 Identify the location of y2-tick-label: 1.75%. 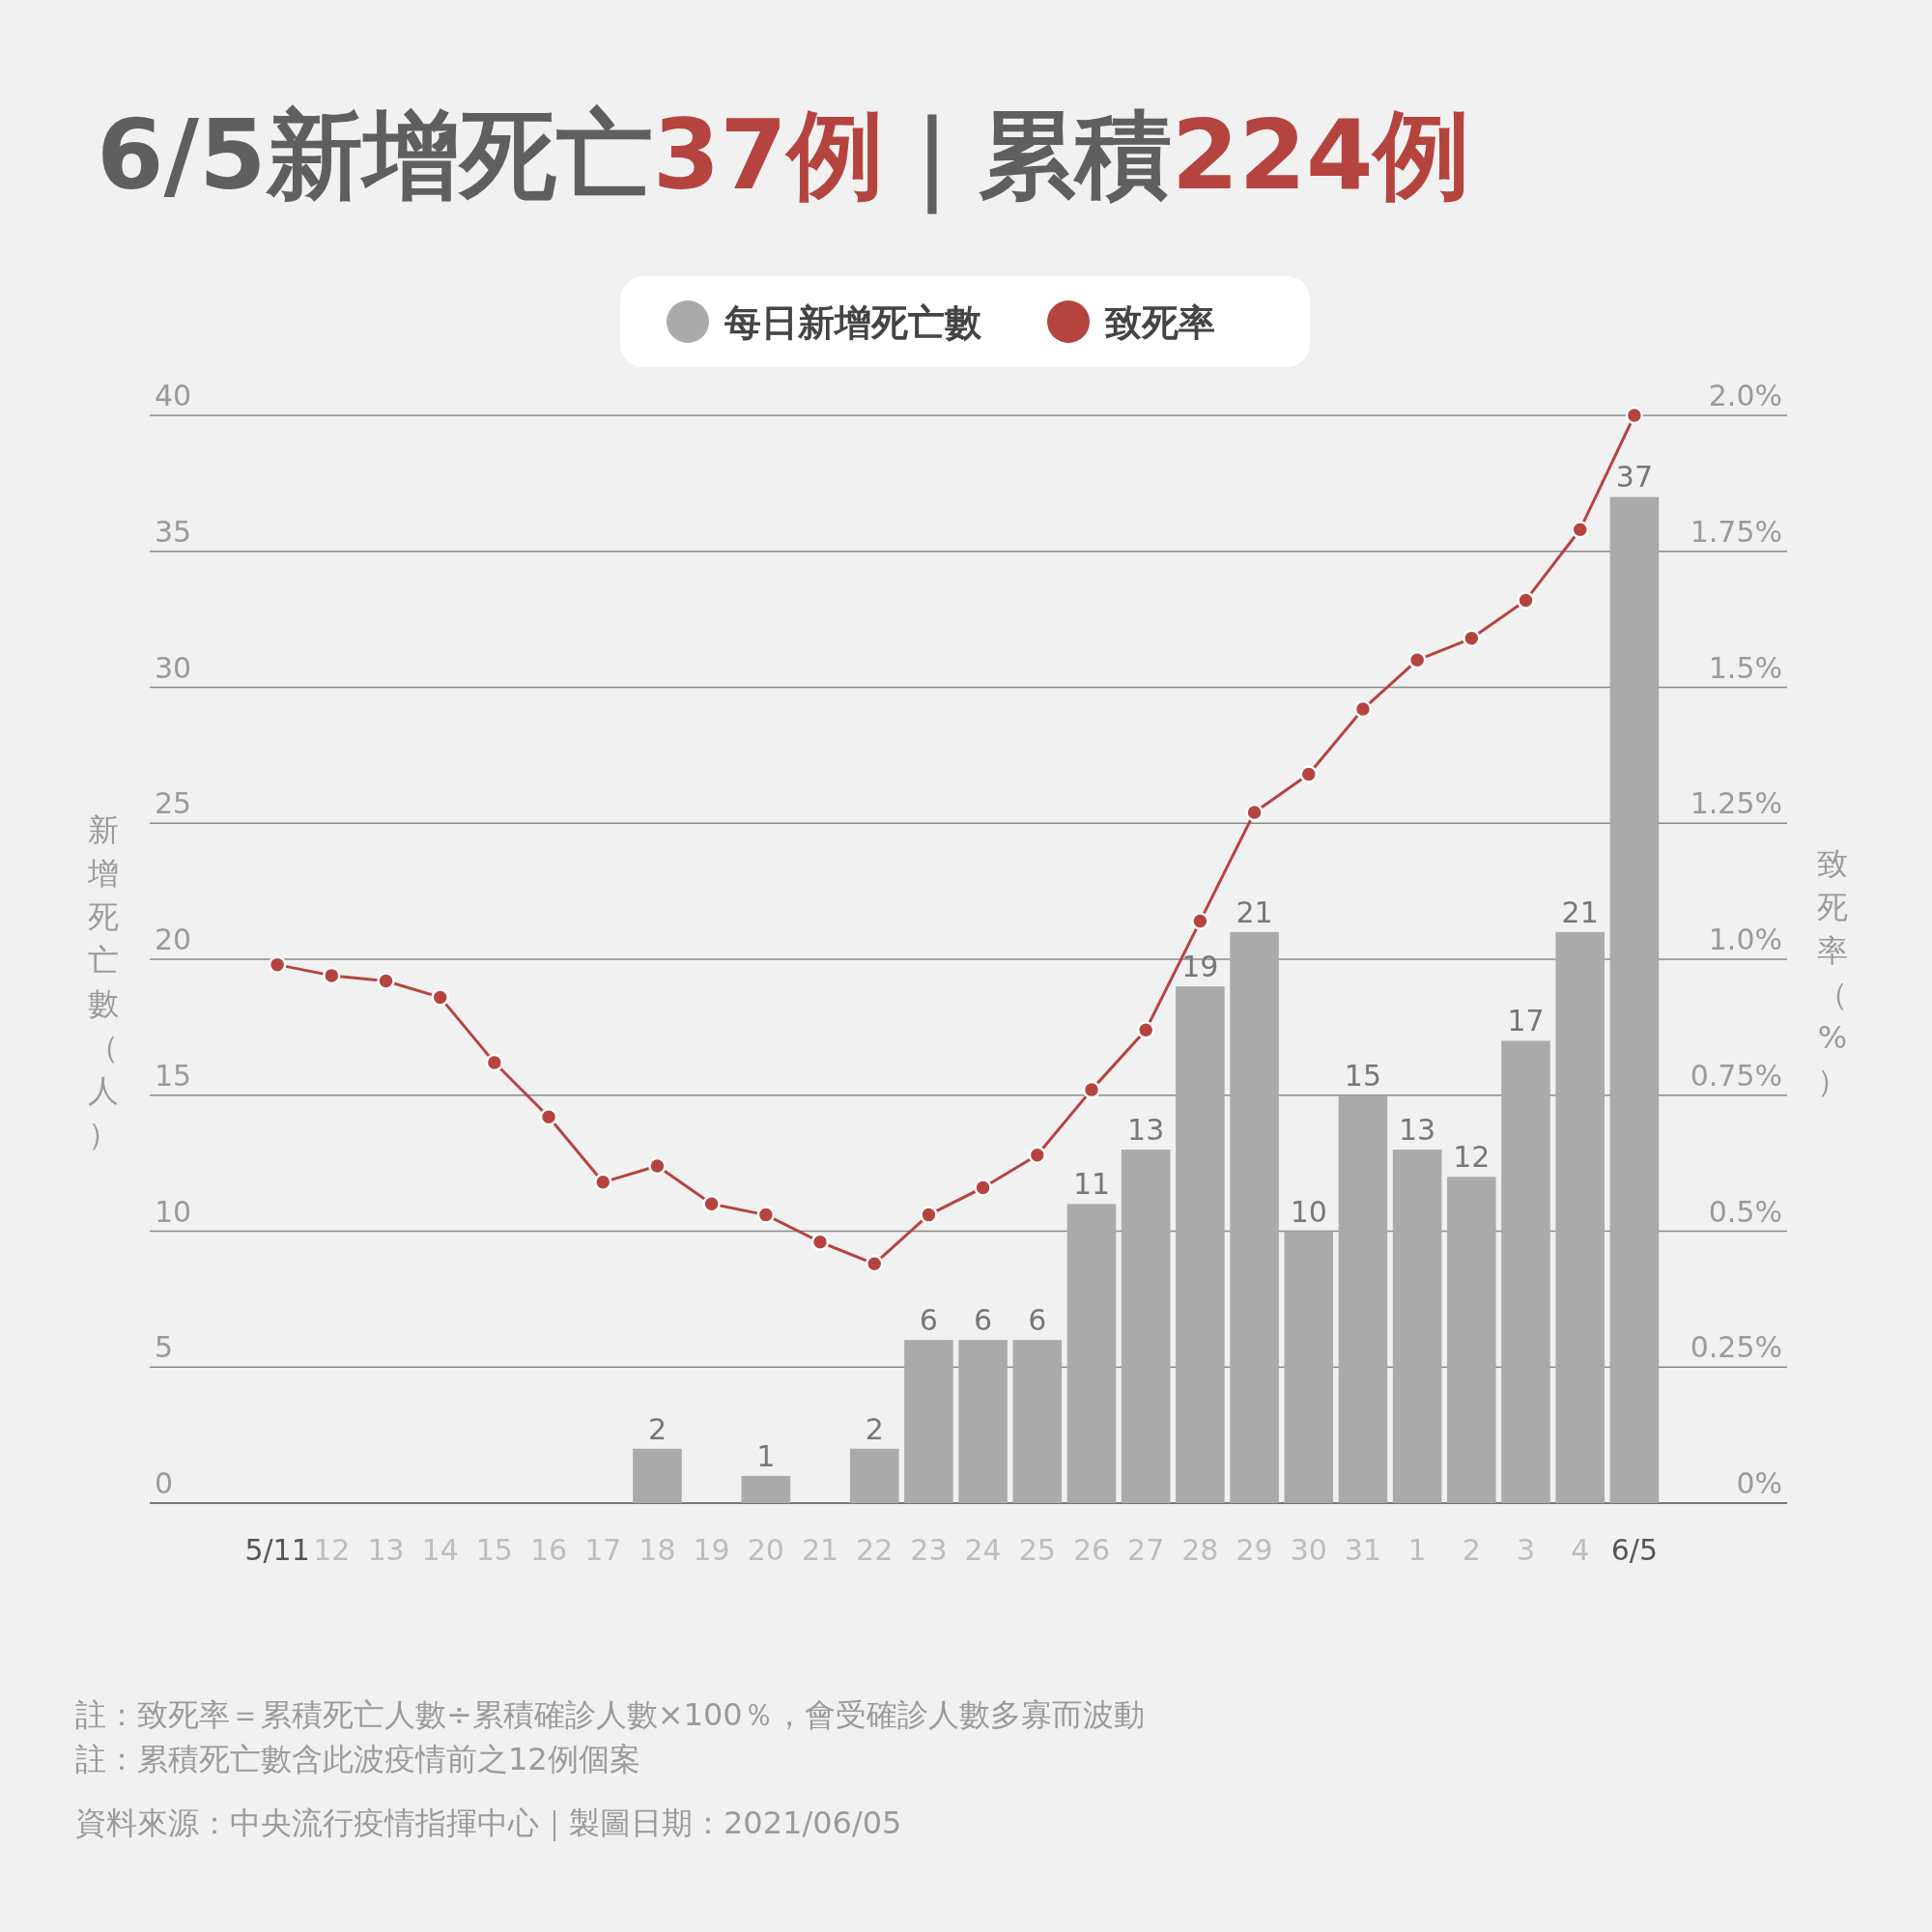
(1736, 531).